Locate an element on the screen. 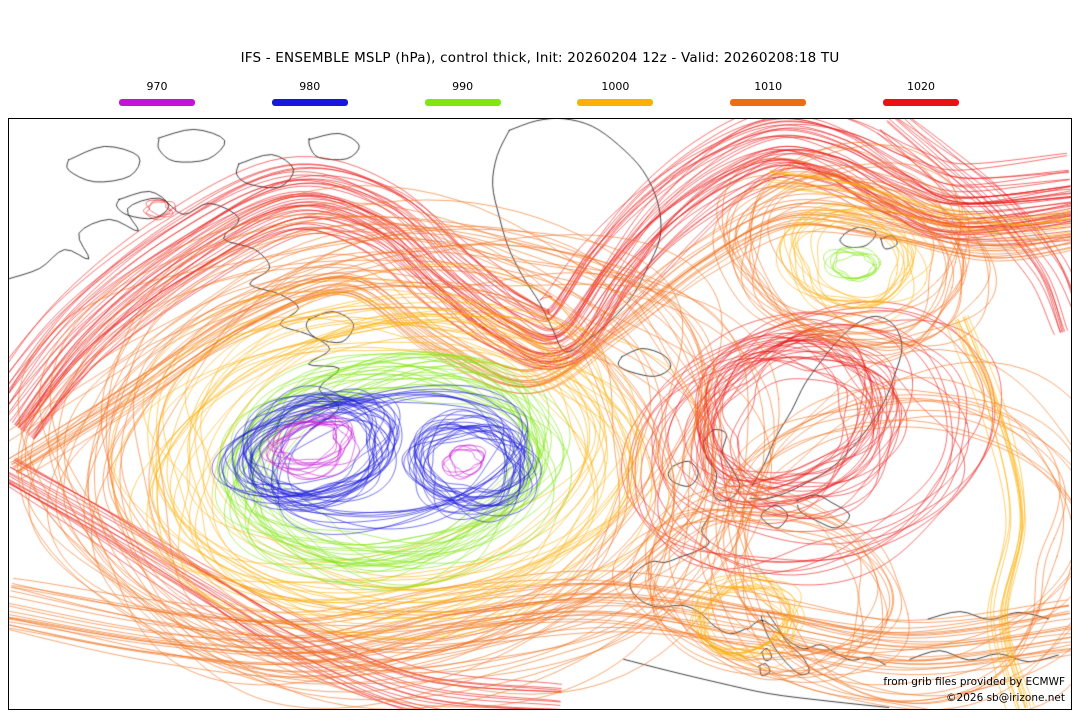 This screenshot has width=1080, height=718. legend-item: 980 is located at coordinates (309, 93).